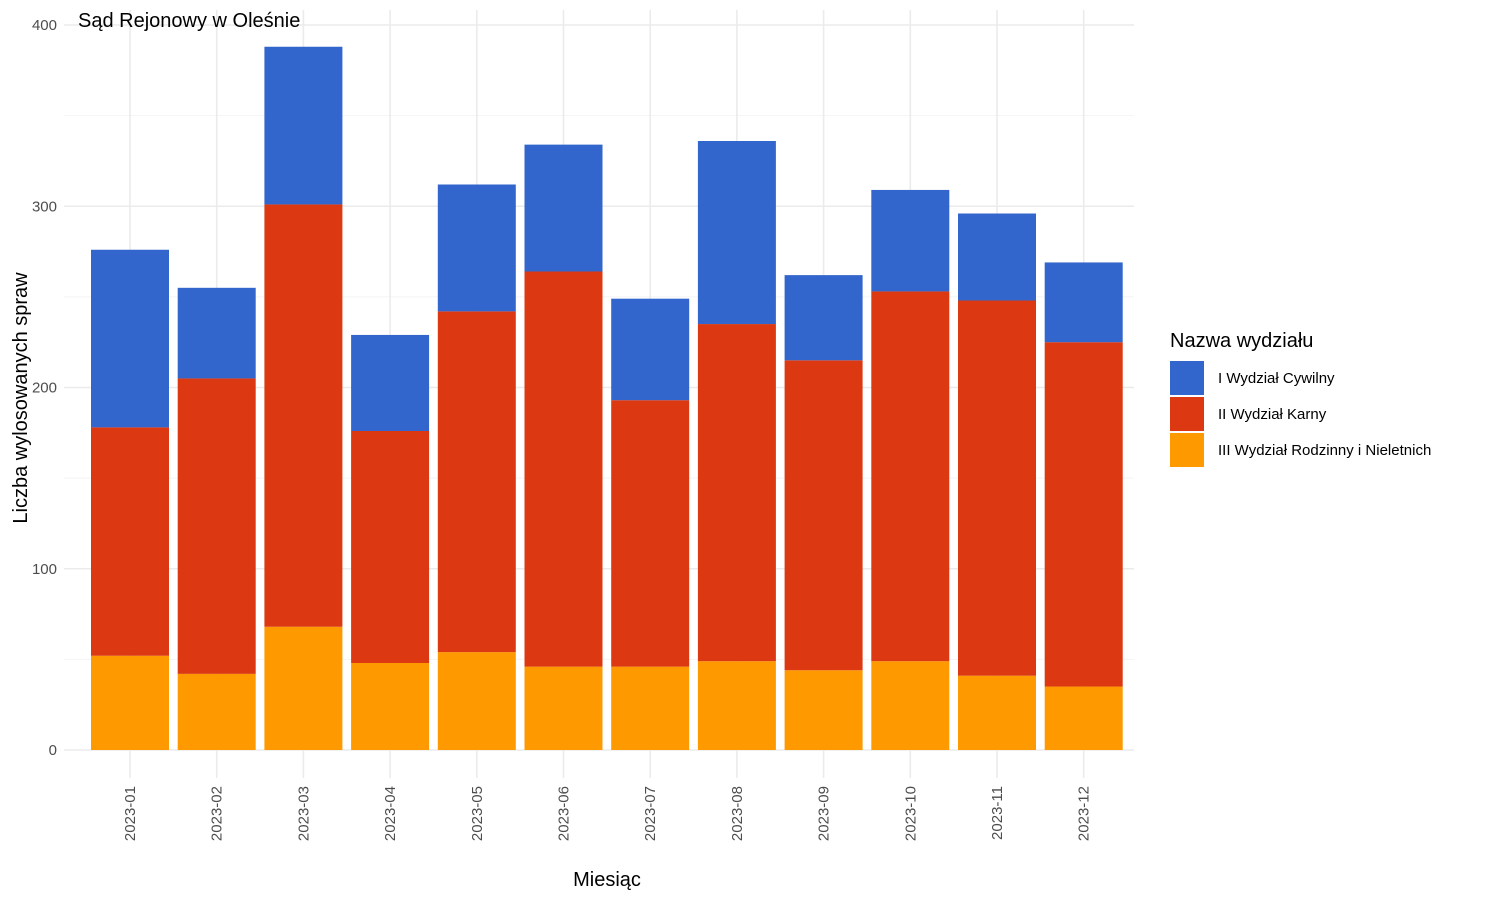 The height and width of the screenshot is (900, 1500). I want to click on legend-label: II Wydział Karny, so click(1272, 414).